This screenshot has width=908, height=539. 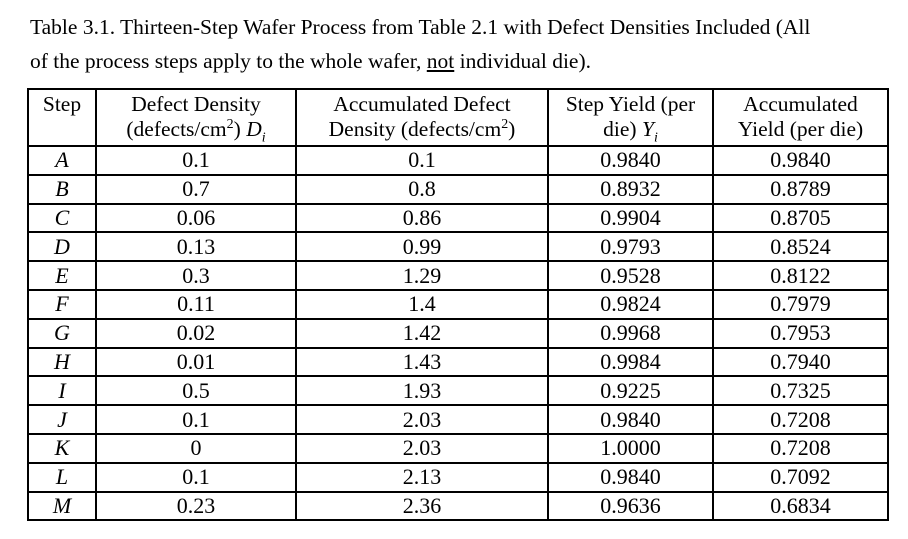 I want to click on cell-step: I, so click(x=62, y=391).